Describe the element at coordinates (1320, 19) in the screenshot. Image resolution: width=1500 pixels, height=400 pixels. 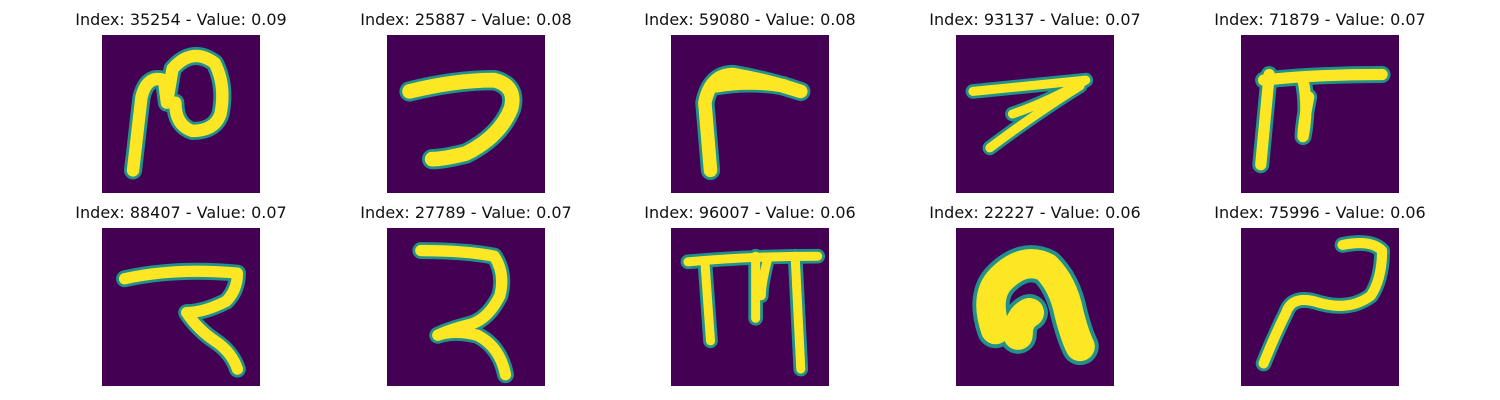
I see `panel-title: Index: 71879 - Value: 0.07` at that location.